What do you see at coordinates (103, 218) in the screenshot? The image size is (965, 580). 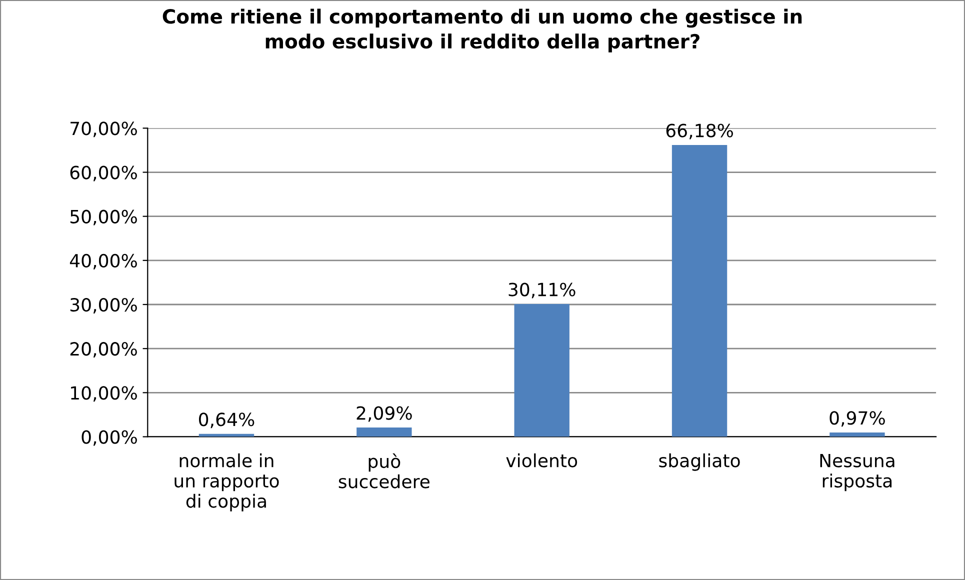 I see `y-tick-label: 50,00%` at bounding box center [103, 218].